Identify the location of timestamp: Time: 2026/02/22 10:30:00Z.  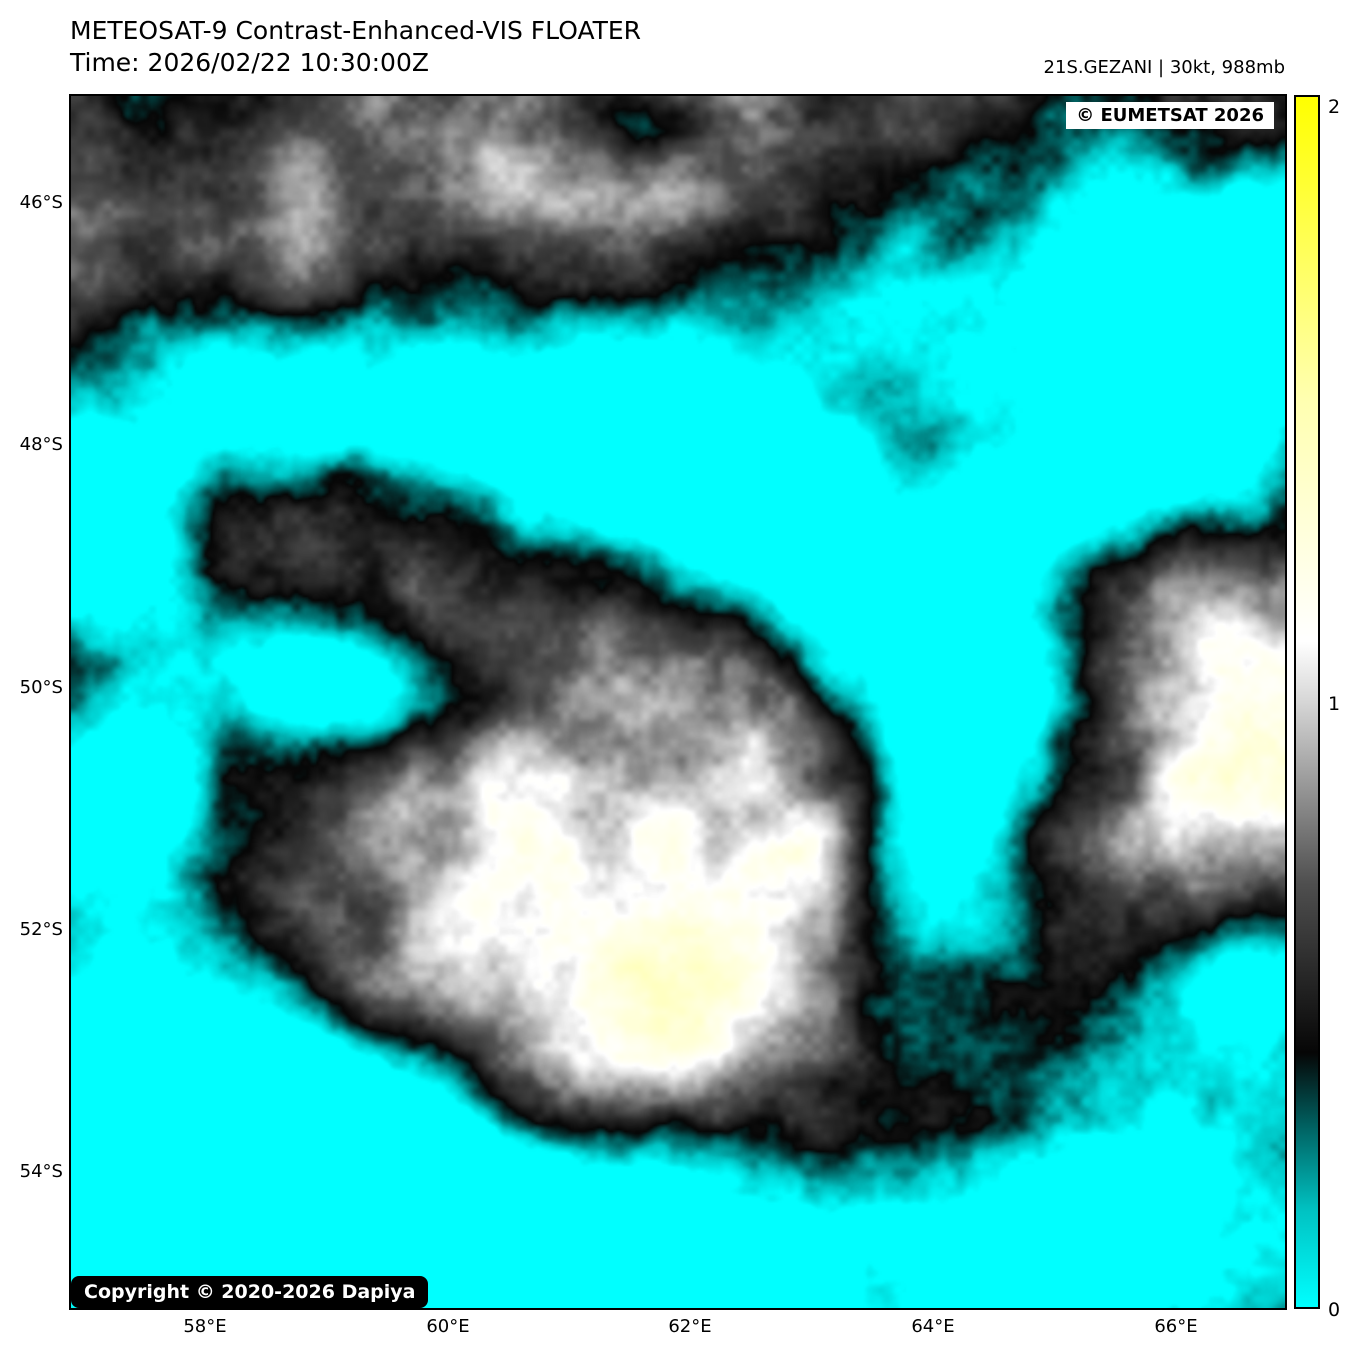
(249, 62).